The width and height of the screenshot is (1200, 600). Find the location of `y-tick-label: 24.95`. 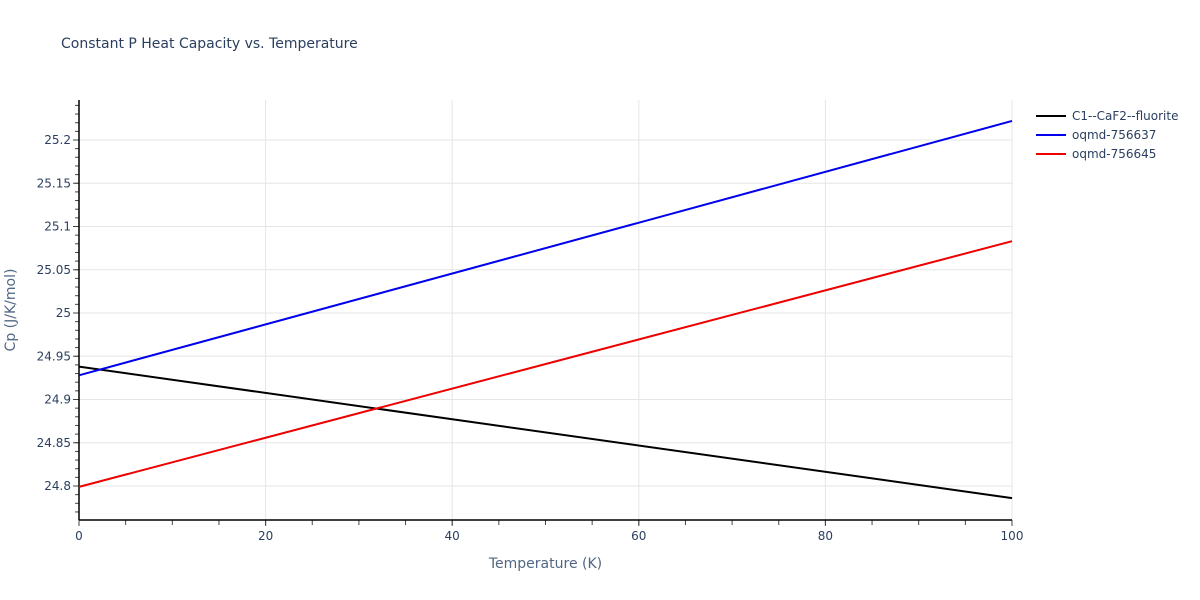

y-tick-label: 24.95 is located at coordinates (54, 356).